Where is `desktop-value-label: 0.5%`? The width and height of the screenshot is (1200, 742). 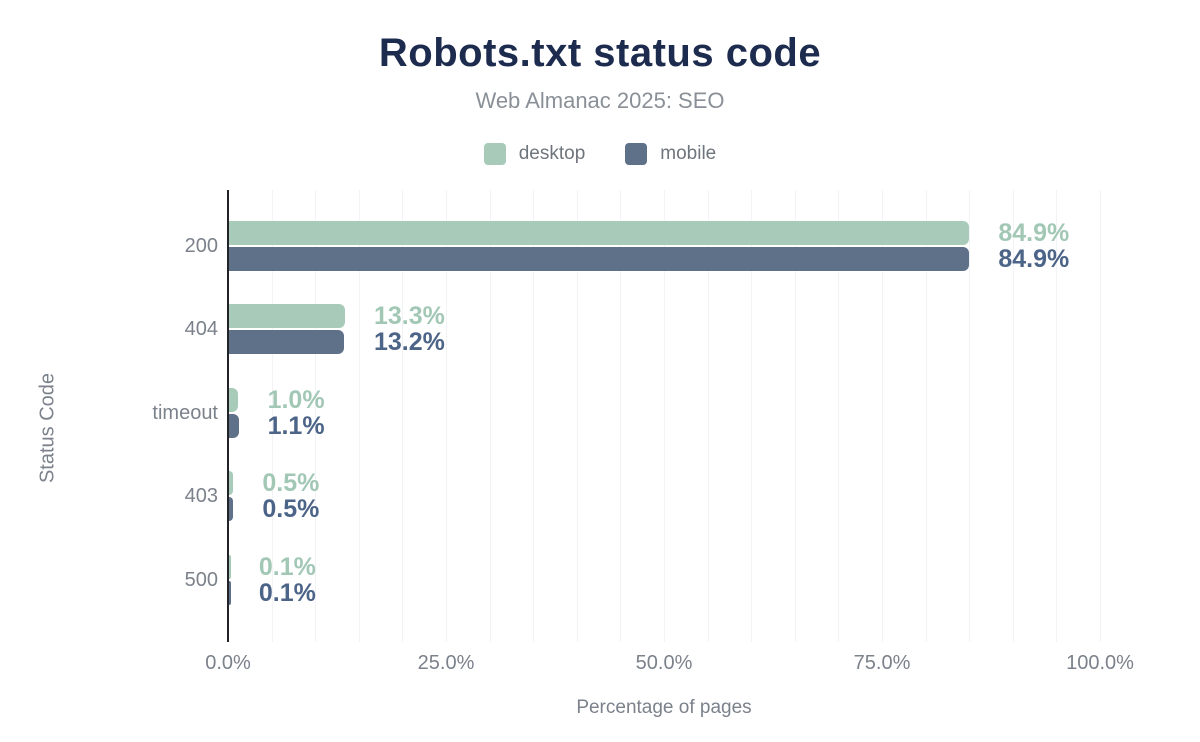 desktop-value-label: 0.5% is located at coordinates (291, 483).